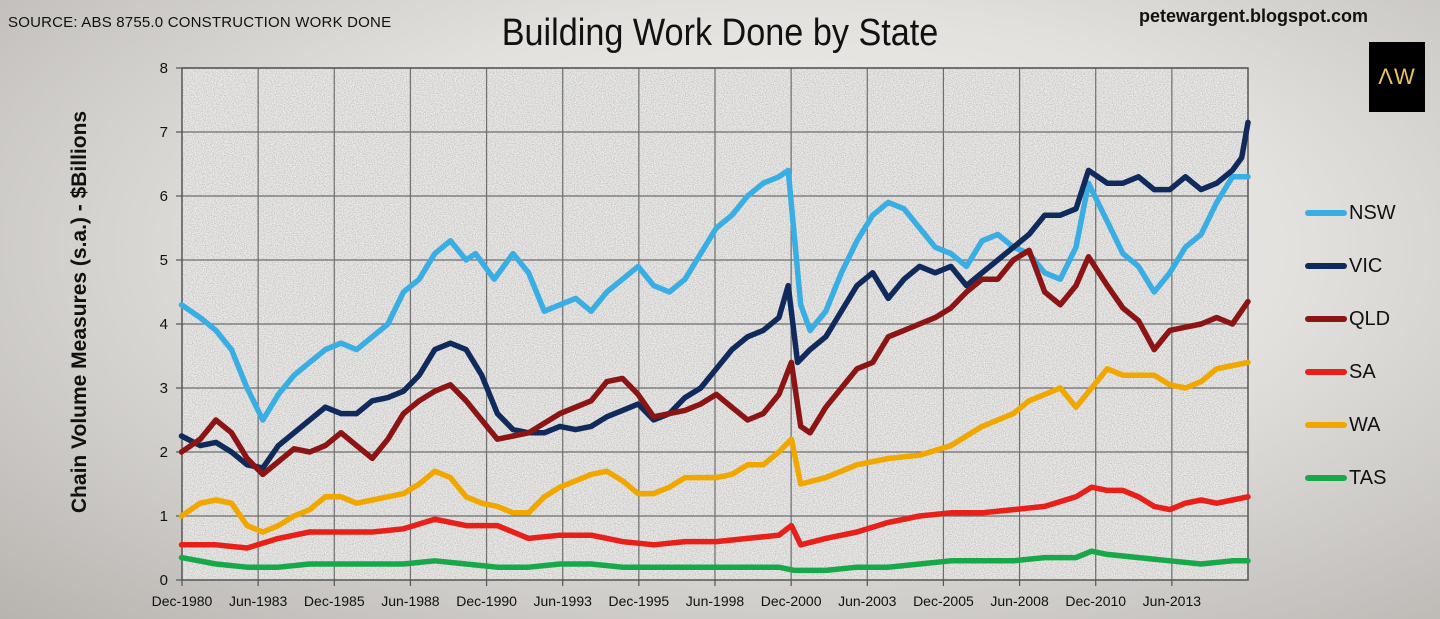 This screenshot has height=619, width=1440. I want to click on x-tick-label: Jun-2008, so click(1019, 601).